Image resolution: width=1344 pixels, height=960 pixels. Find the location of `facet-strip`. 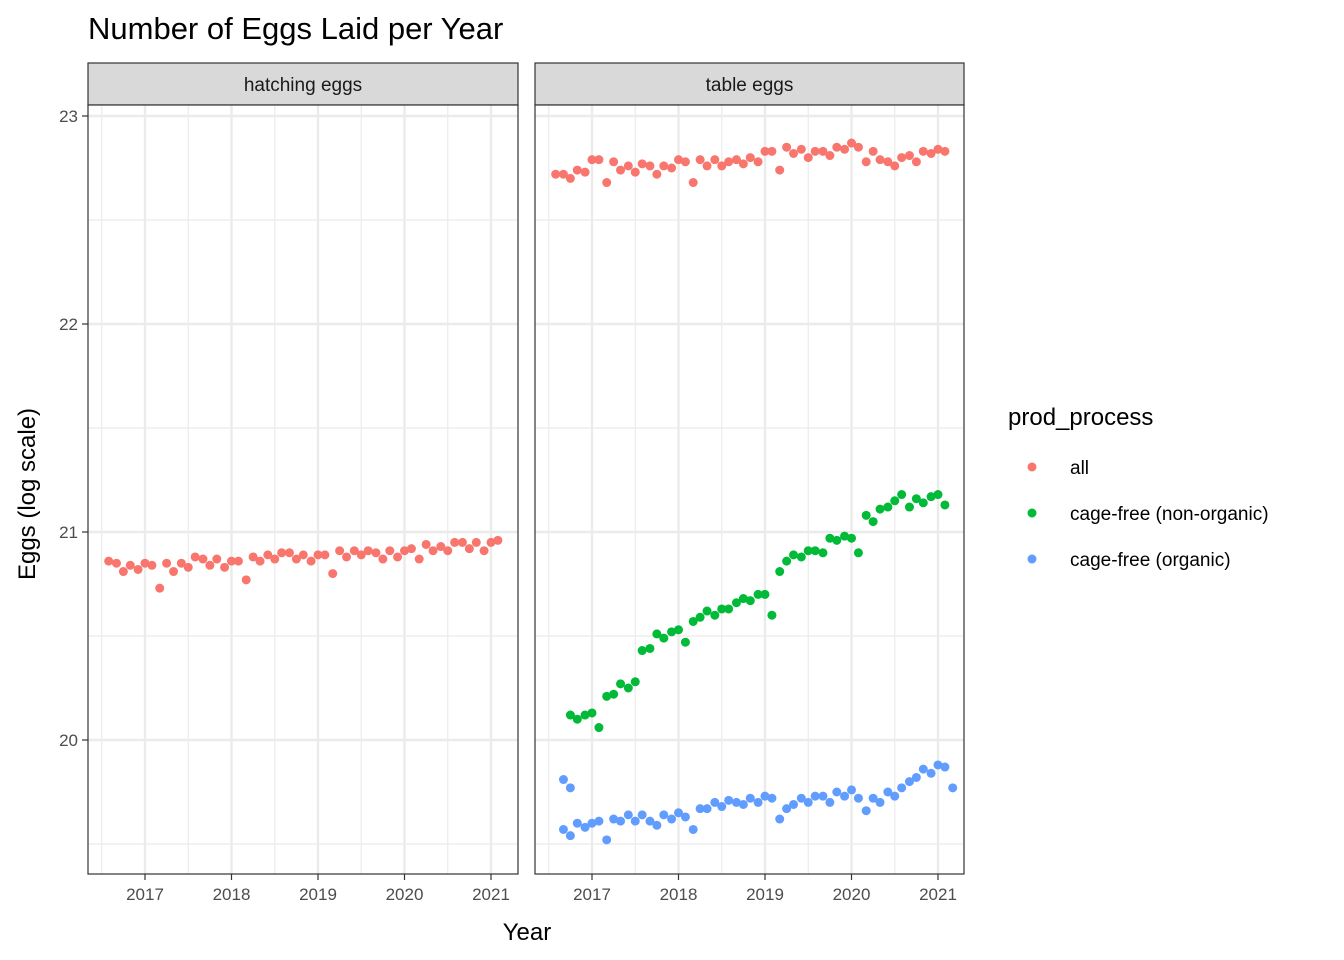

facet-strip is located at coordinates (303, 84).